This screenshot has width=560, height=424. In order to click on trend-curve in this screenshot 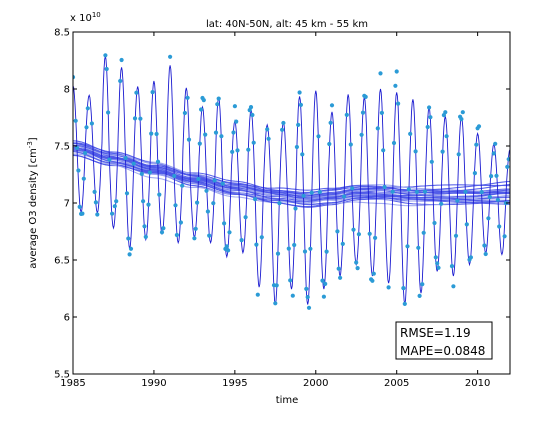, I will do `click(291, 178)`.